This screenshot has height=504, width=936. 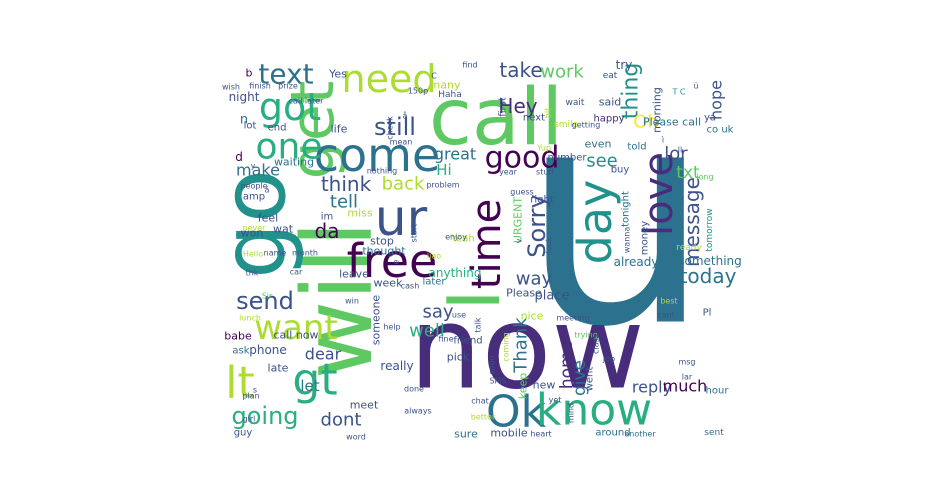 I want to click on word-46: say, so click(x=437, y=312).